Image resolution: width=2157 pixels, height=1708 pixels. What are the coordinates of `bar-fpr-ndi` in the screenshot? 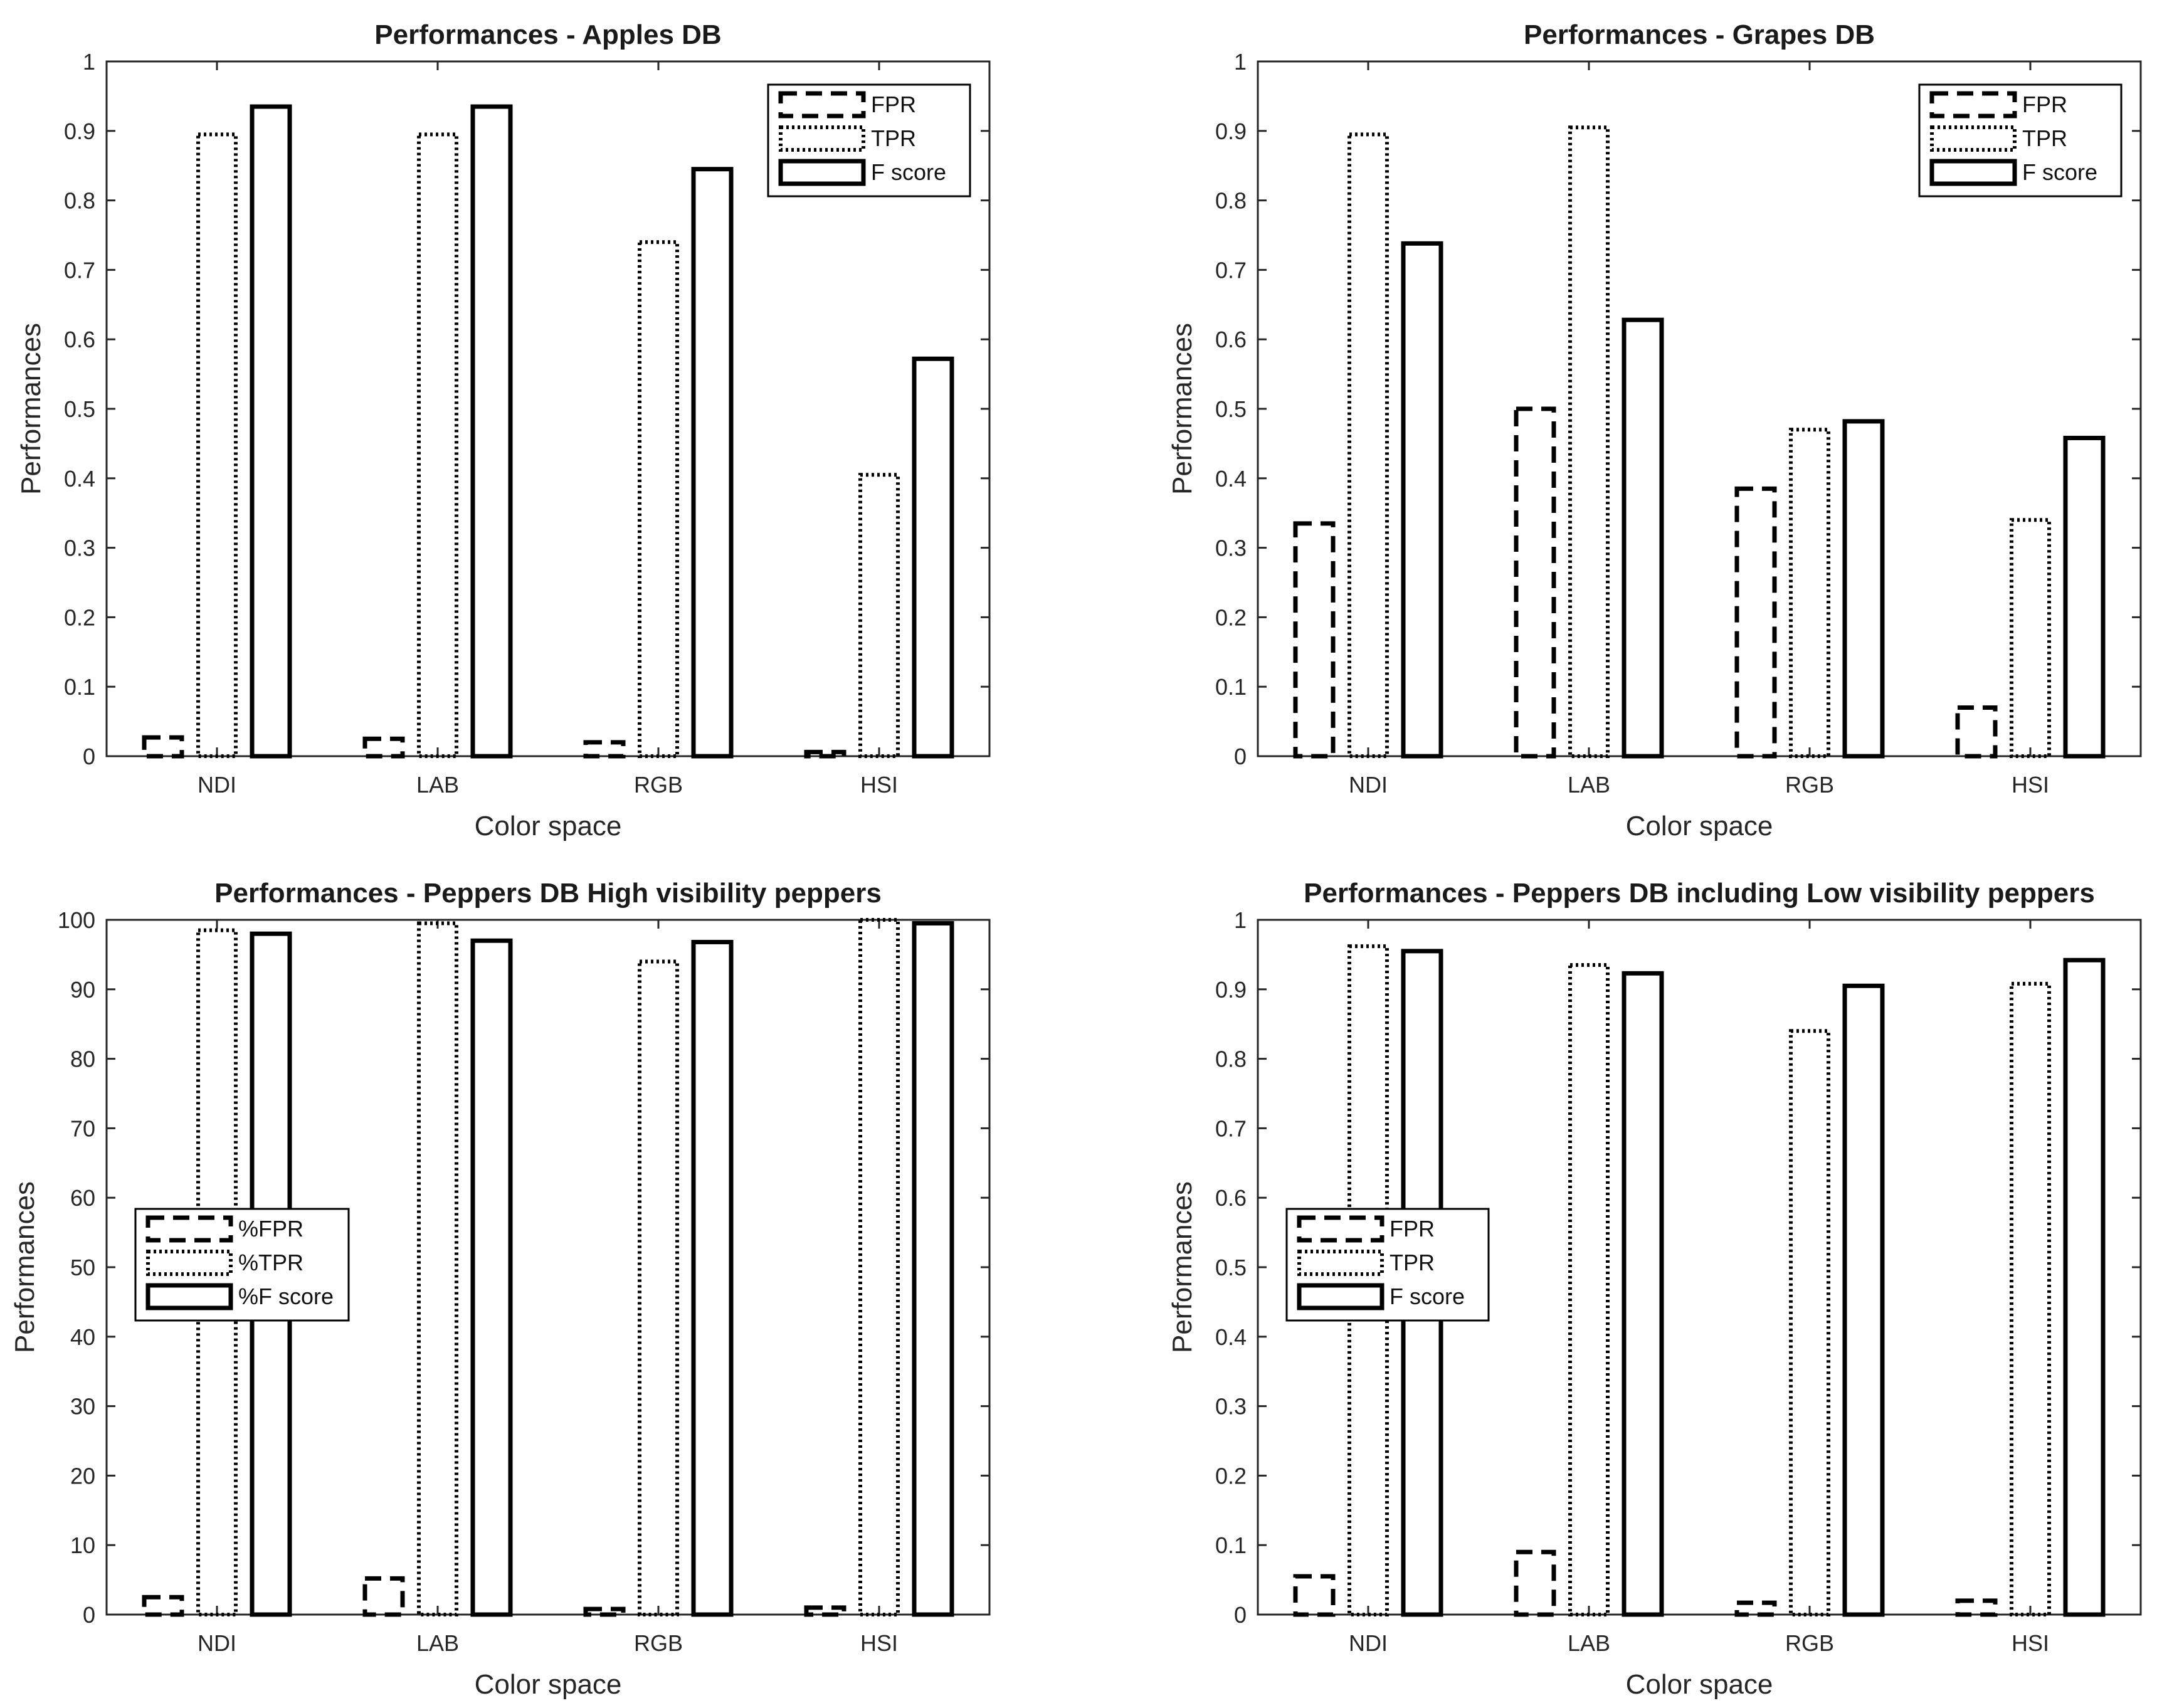 It's located at (1314, 640).